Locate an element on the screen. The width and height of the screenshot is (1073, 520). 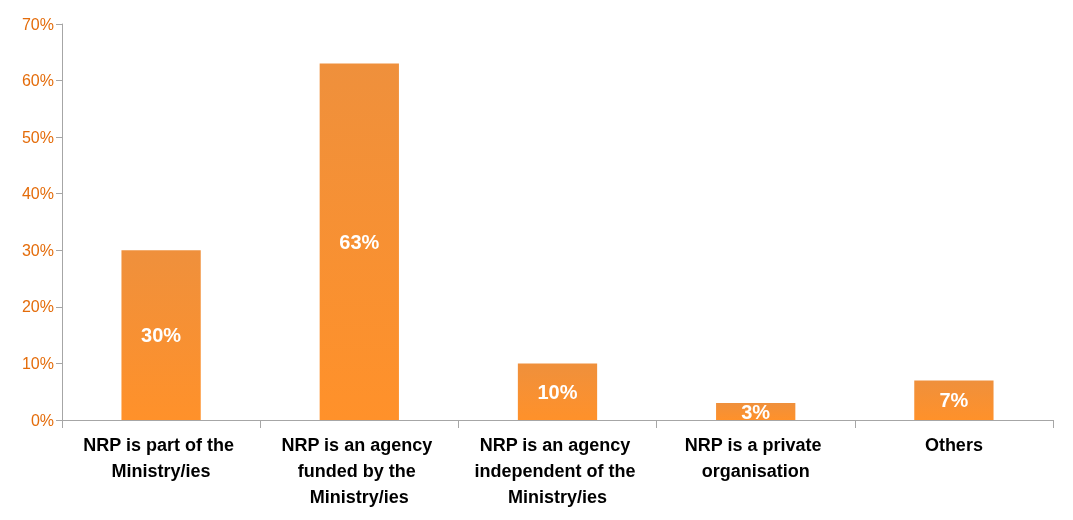
y-tick-label: 70% is located at coordinates (37, 24).